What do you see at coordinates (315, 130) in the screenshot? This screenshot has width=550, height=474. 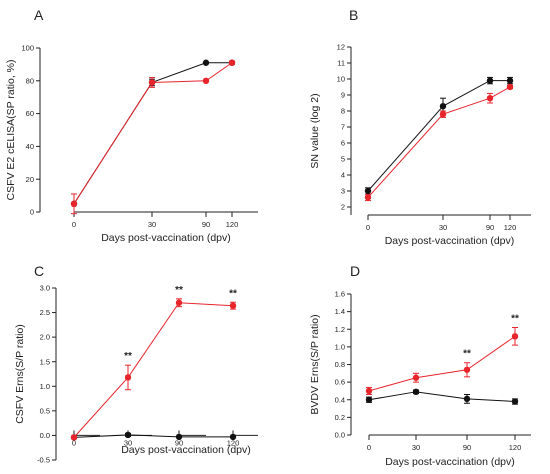 I see `y-axis-title: SN value (log 2)` at bounding box center [315, 130].